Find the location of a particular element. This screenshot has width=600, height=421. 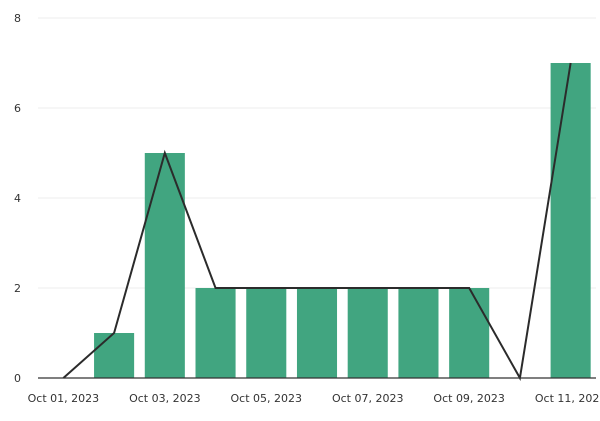

x-tick-label: Oct 09, 2023 is located at coordinates (469, 398).